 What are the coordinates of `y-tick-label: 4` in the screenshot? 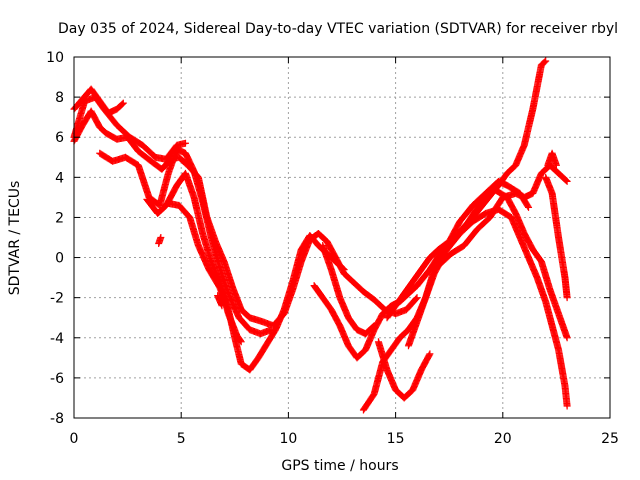 It's located at (59, 178).